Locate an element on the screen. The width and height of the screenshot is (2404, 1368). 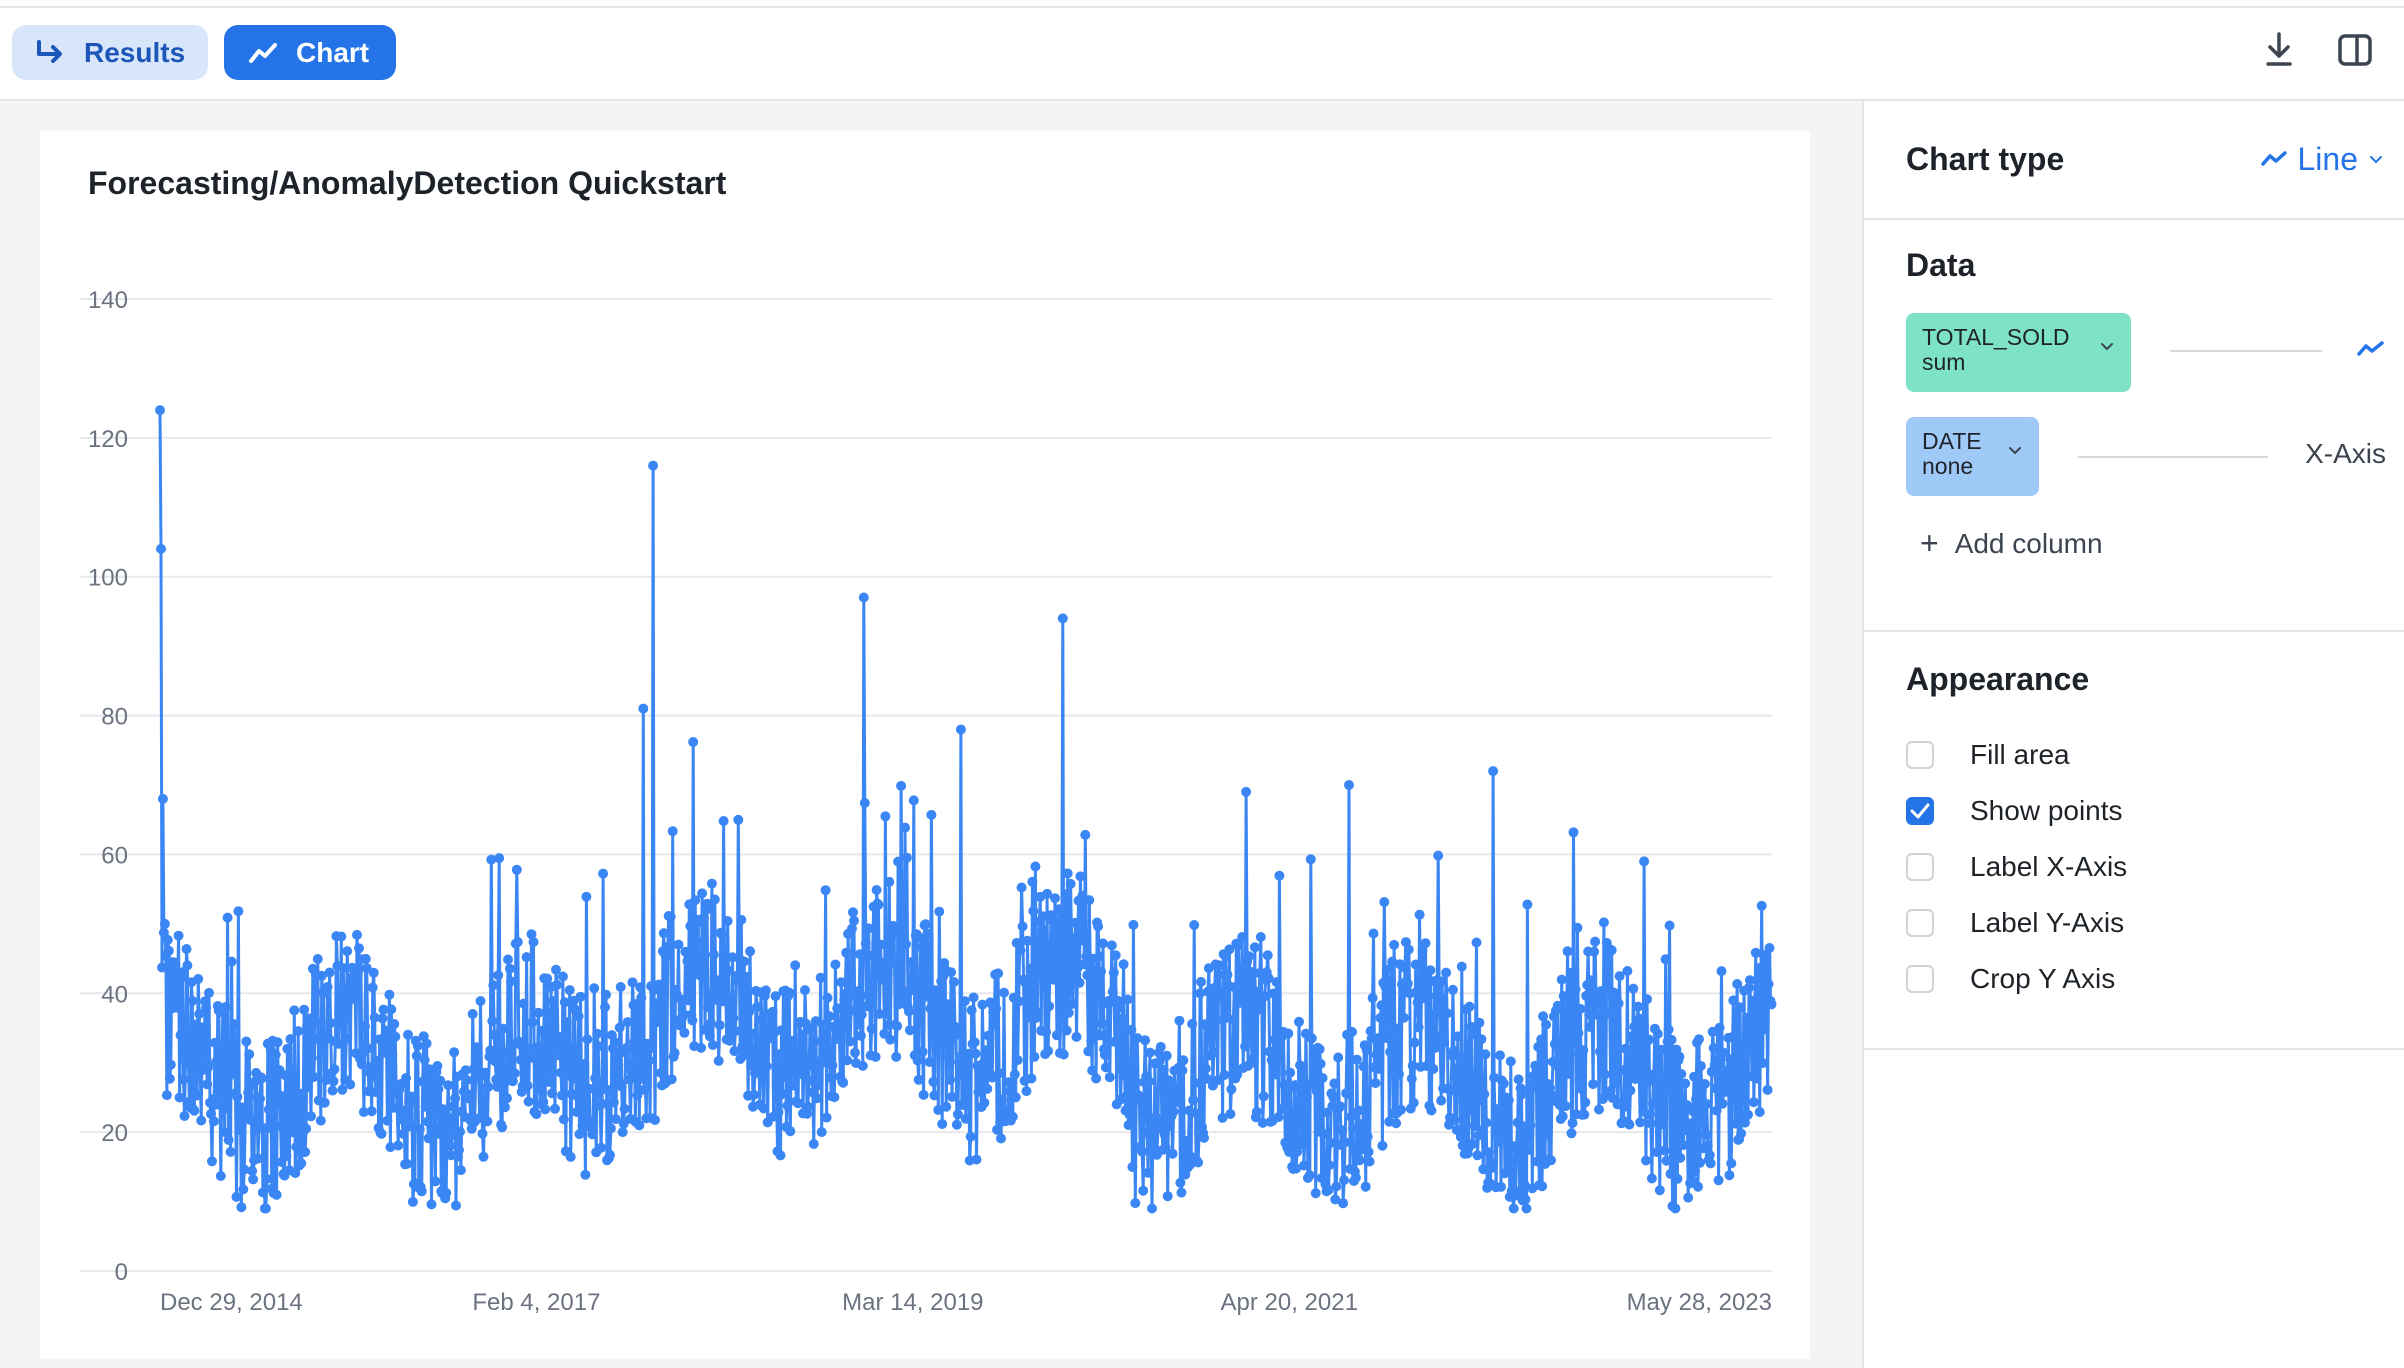
option-label-x-axis: Label X-Axis is located at coordinates (2016, 867).